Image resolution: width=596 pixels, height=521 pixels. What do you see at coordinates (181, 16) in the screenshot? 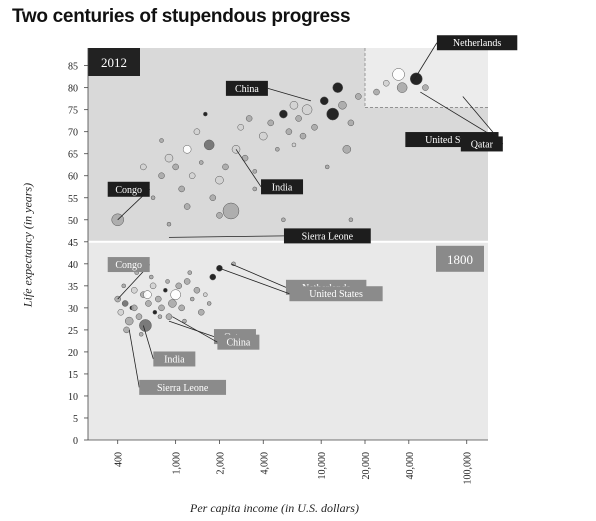
I see `chart-title: Two centuries of stupendous progress` at bounding box center [181, 16].